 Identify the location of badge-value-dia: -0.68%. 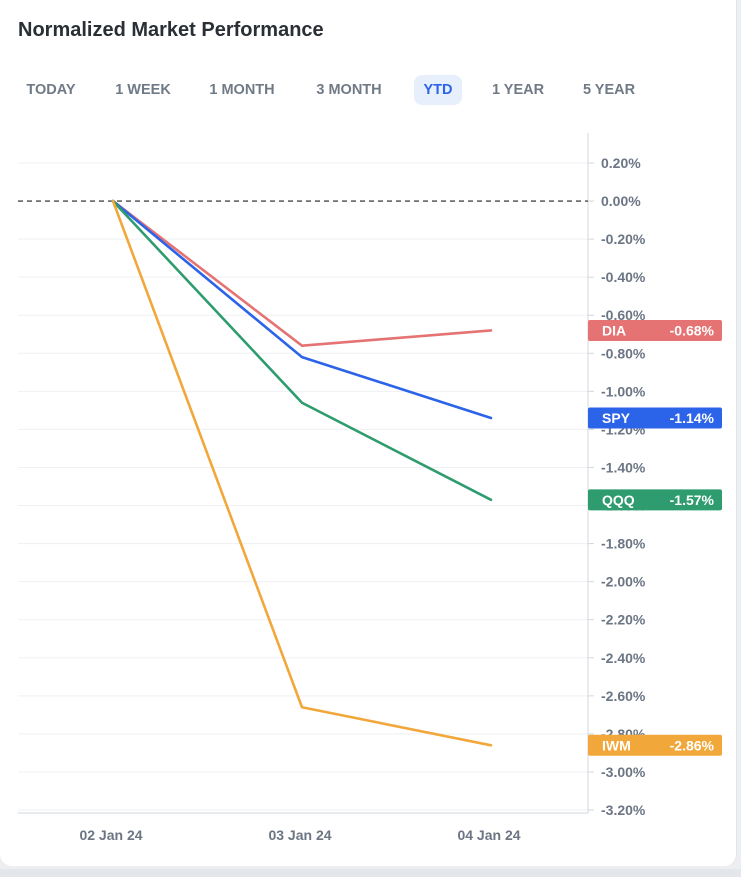
(692, 330).